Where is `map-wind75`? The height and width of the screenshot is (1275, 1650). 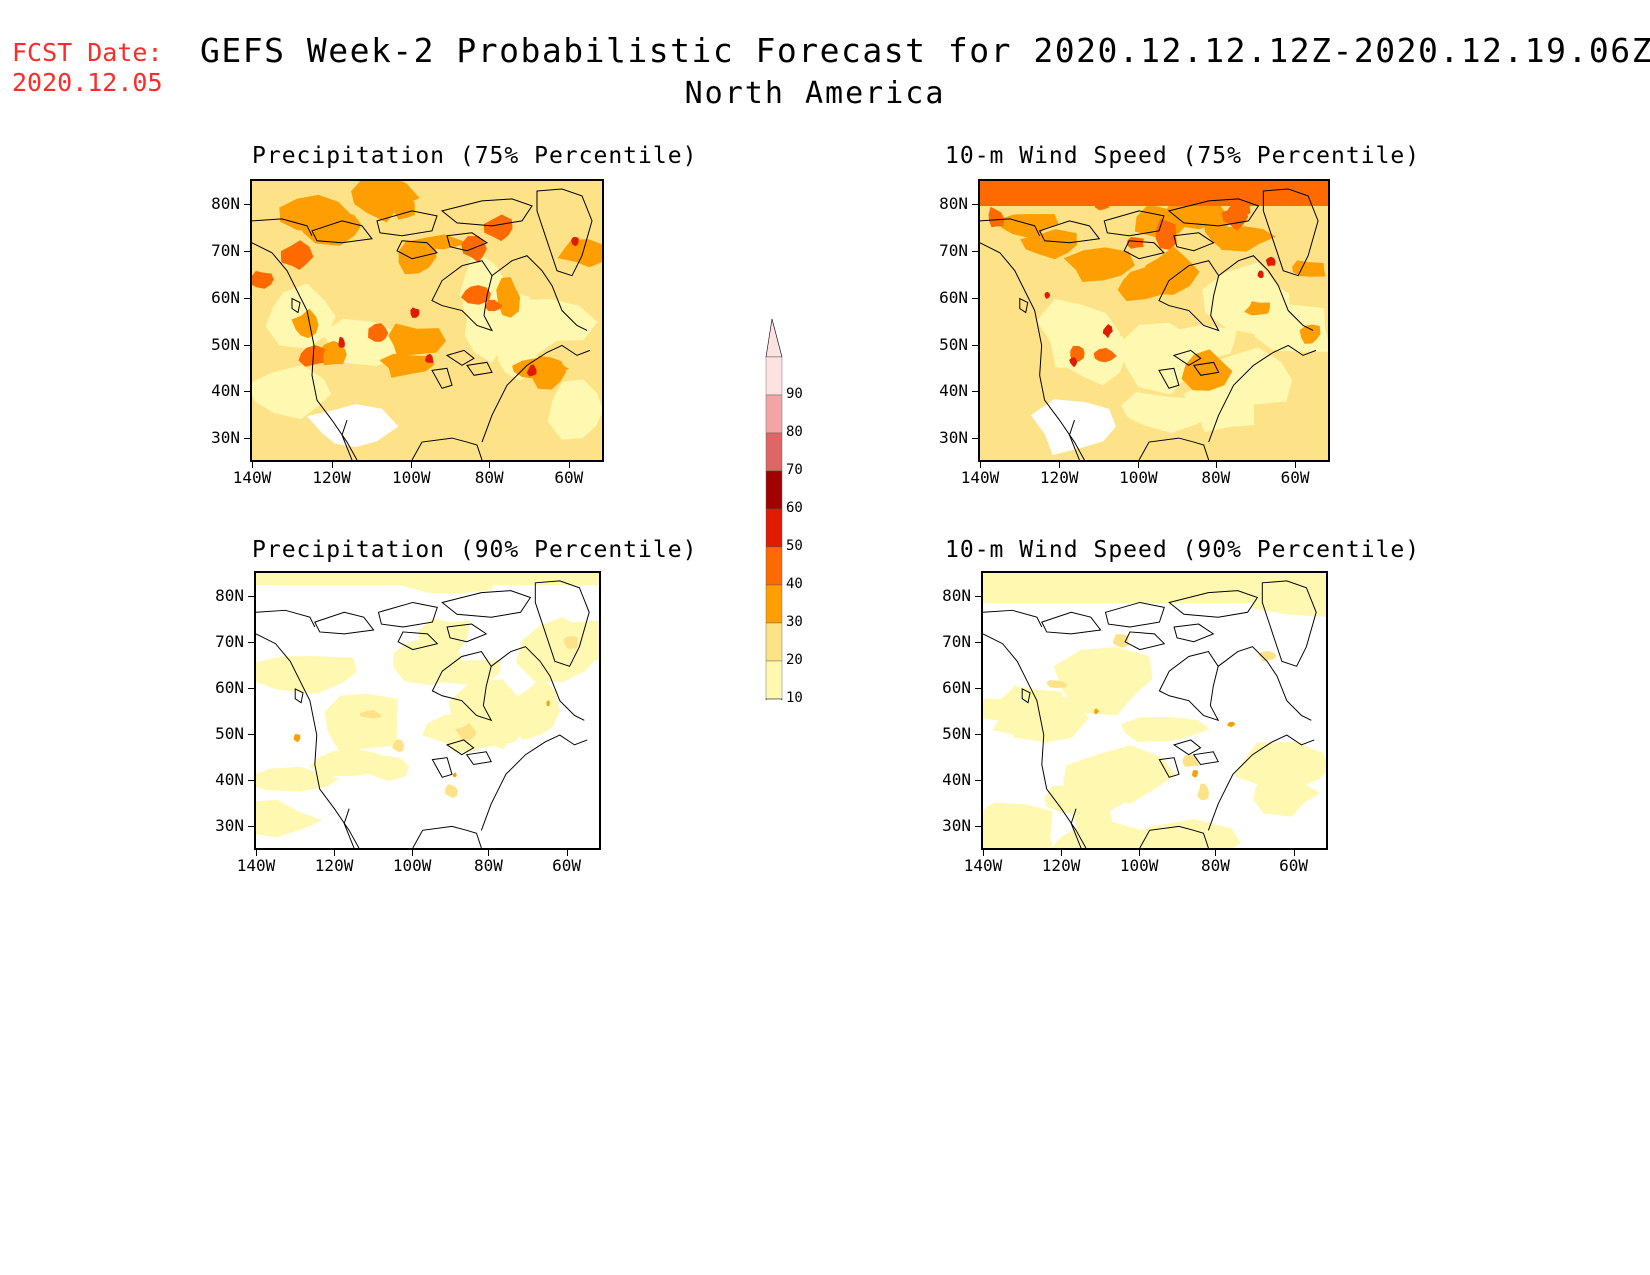
map-wind75 is located at coordinates (1154, 320).